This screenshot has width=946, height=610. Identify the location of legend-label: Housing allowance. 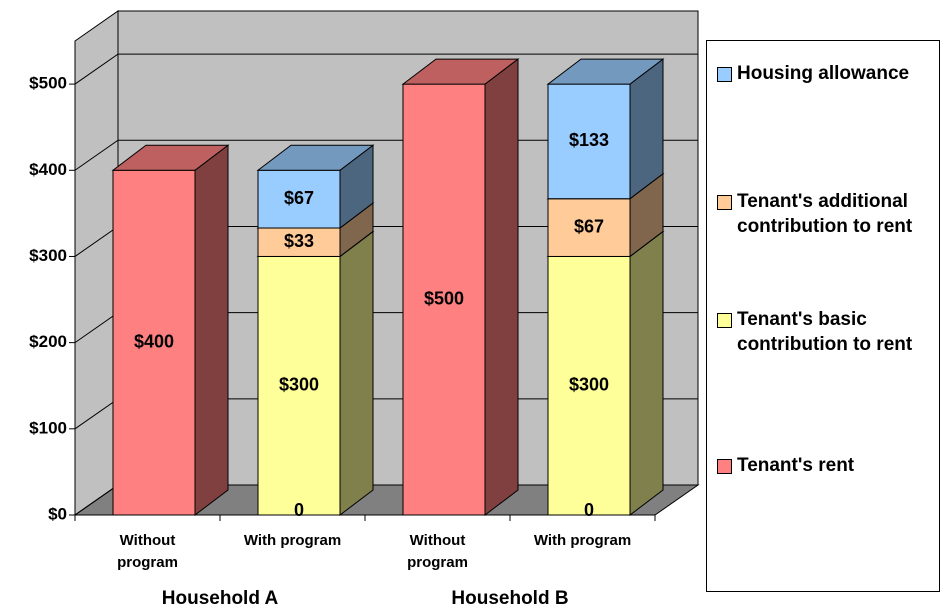
(823, 73).